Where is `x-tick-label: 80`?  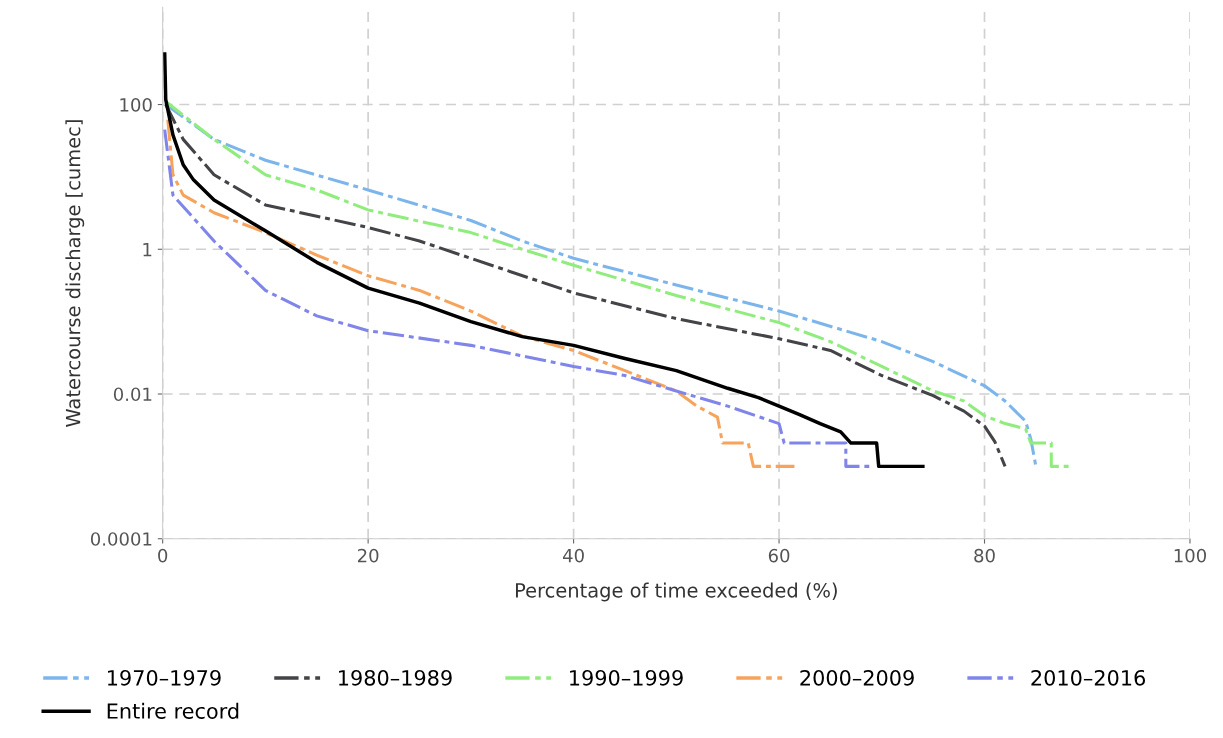 x-tick-label: 80 is located at coordinates (984, 555).